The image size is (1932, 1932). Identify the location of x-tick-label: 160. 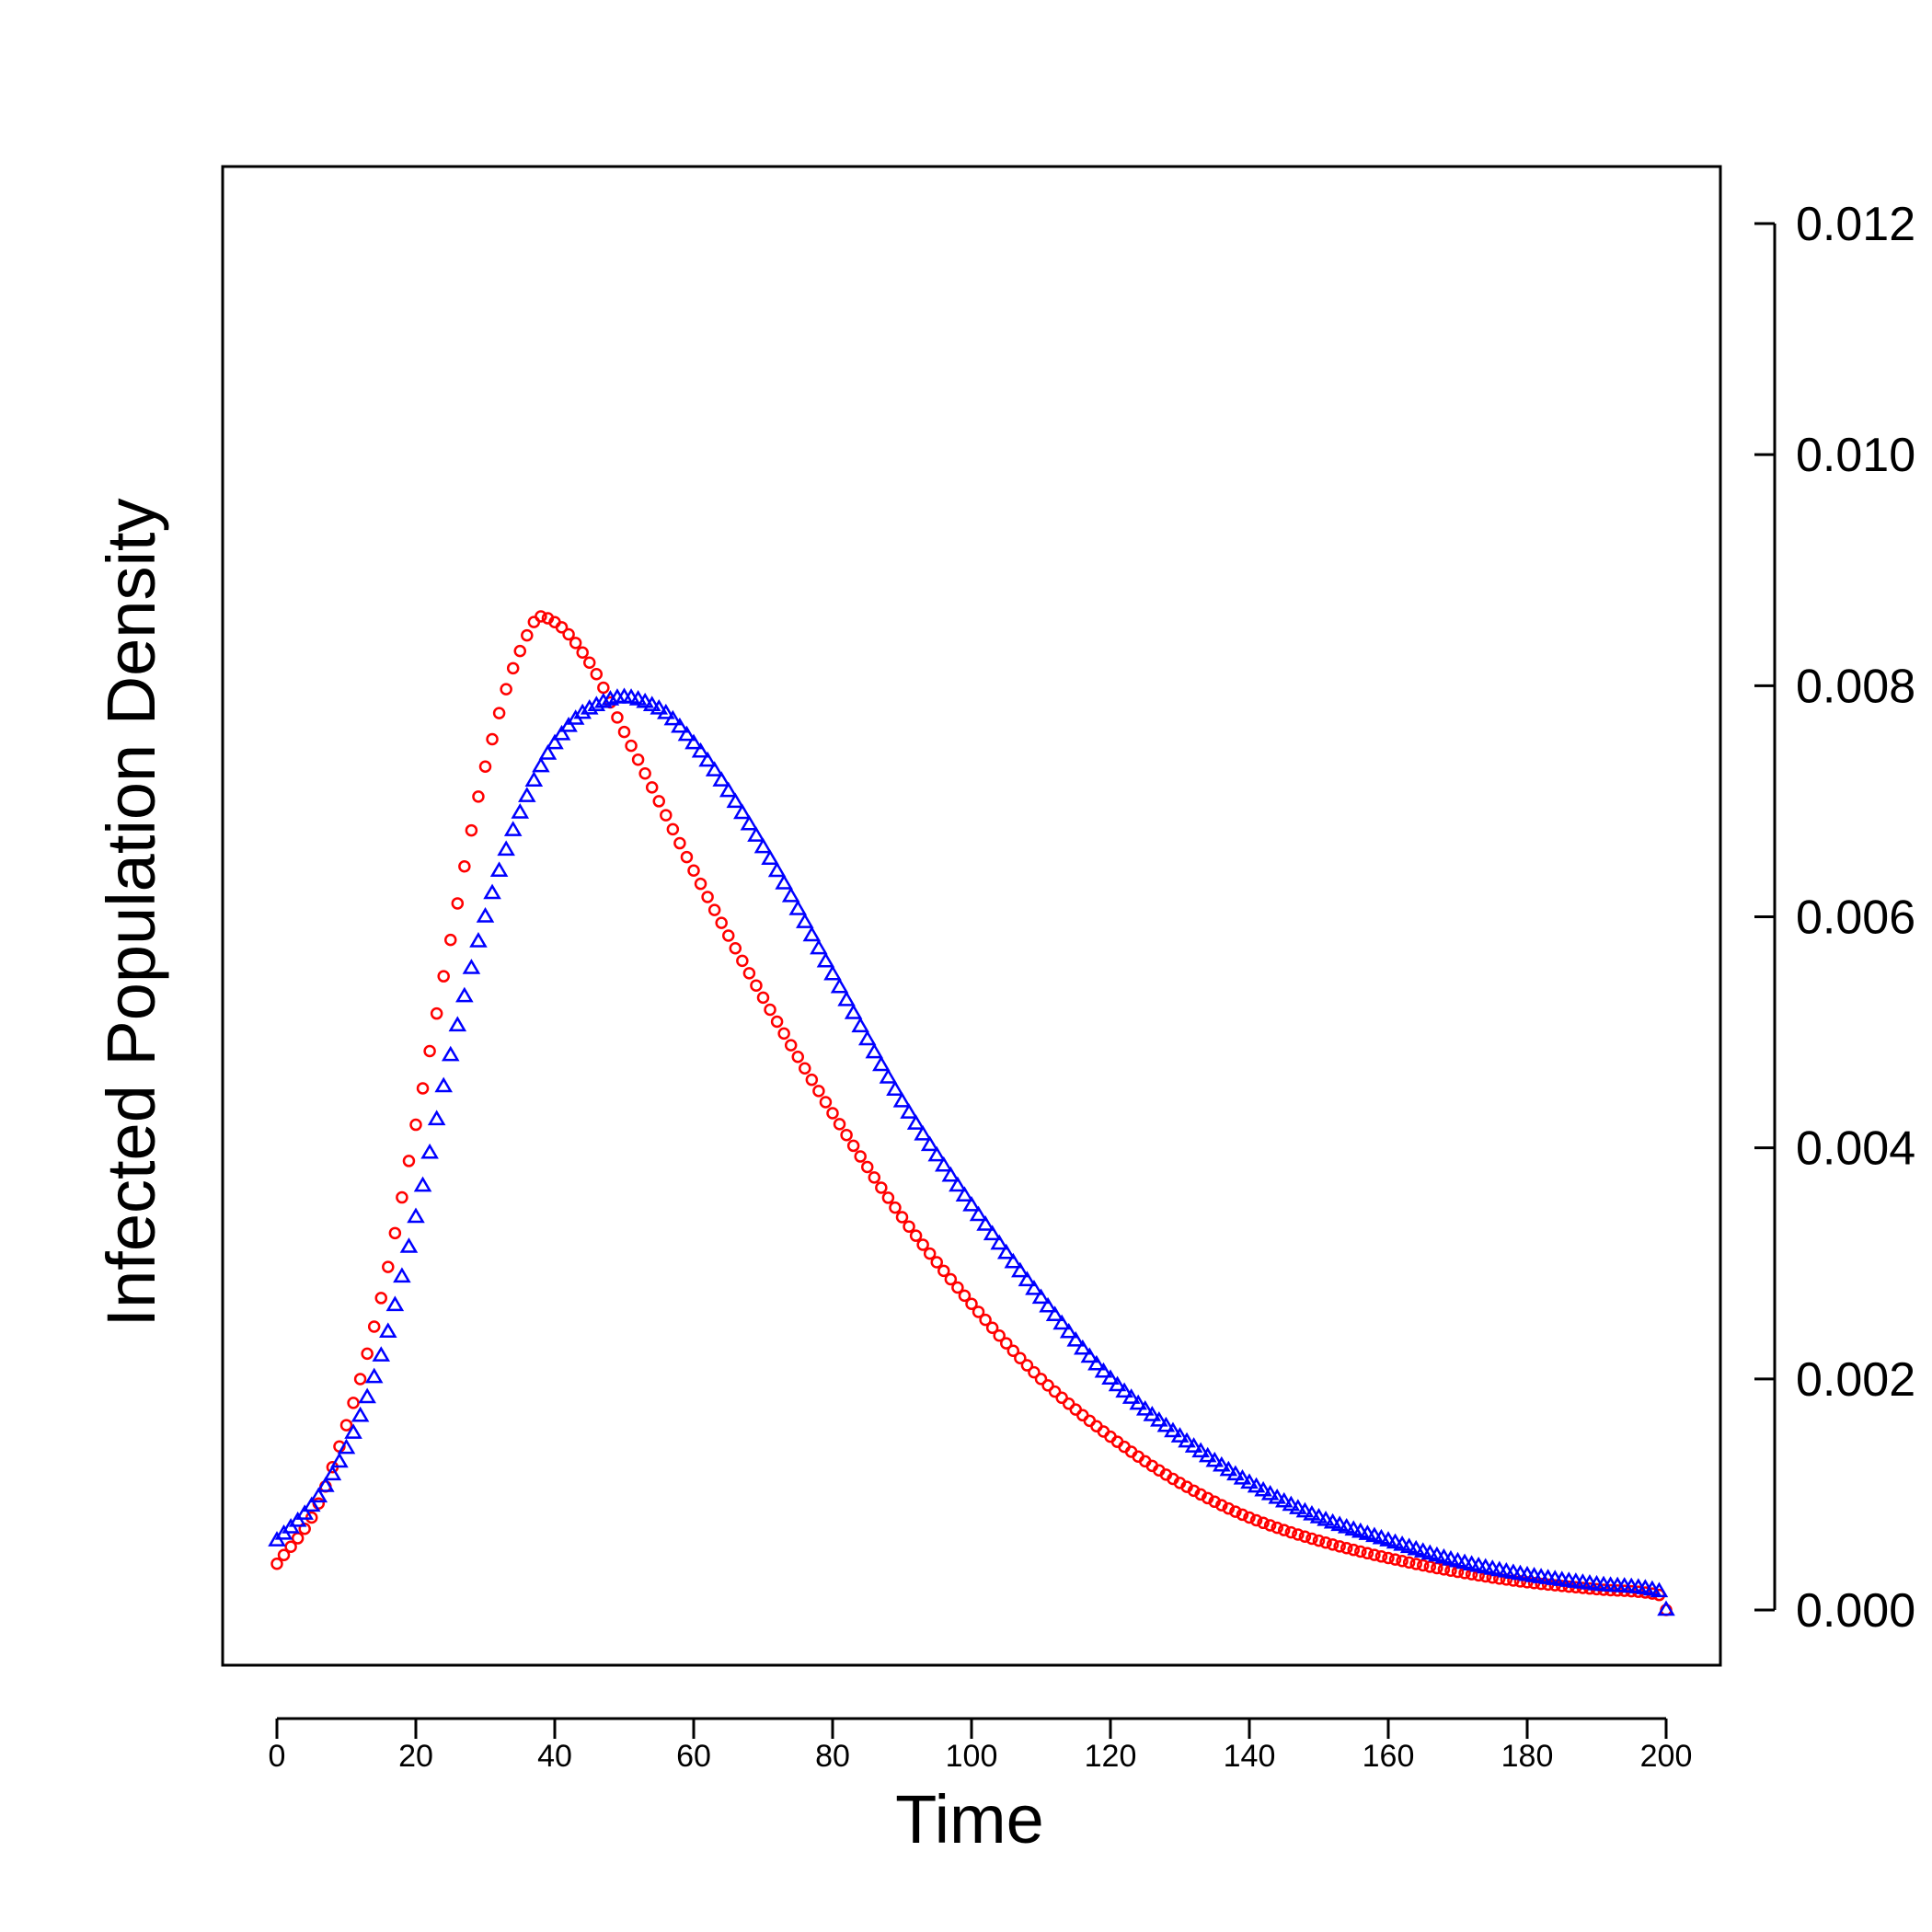
(1389, 1756).